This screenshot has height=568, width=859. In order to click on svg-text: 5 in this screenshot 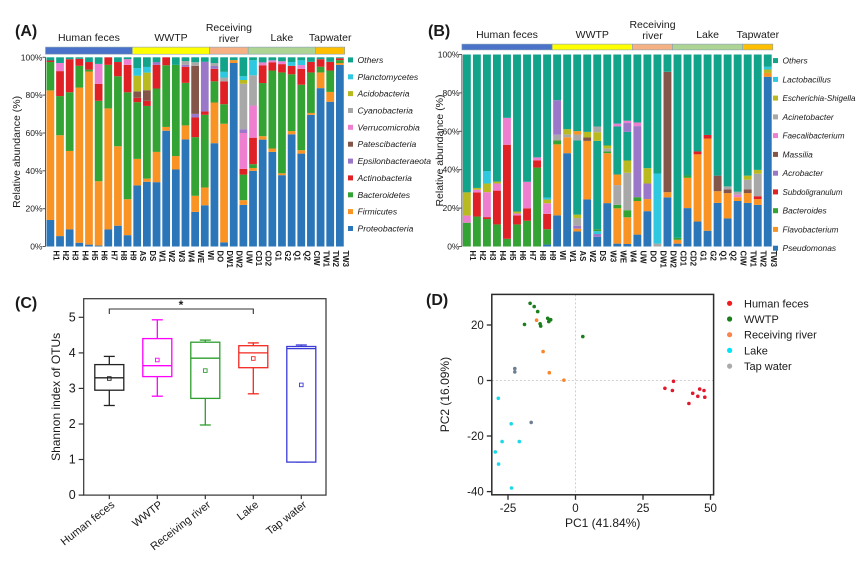, I will do `click(72, 317)`.